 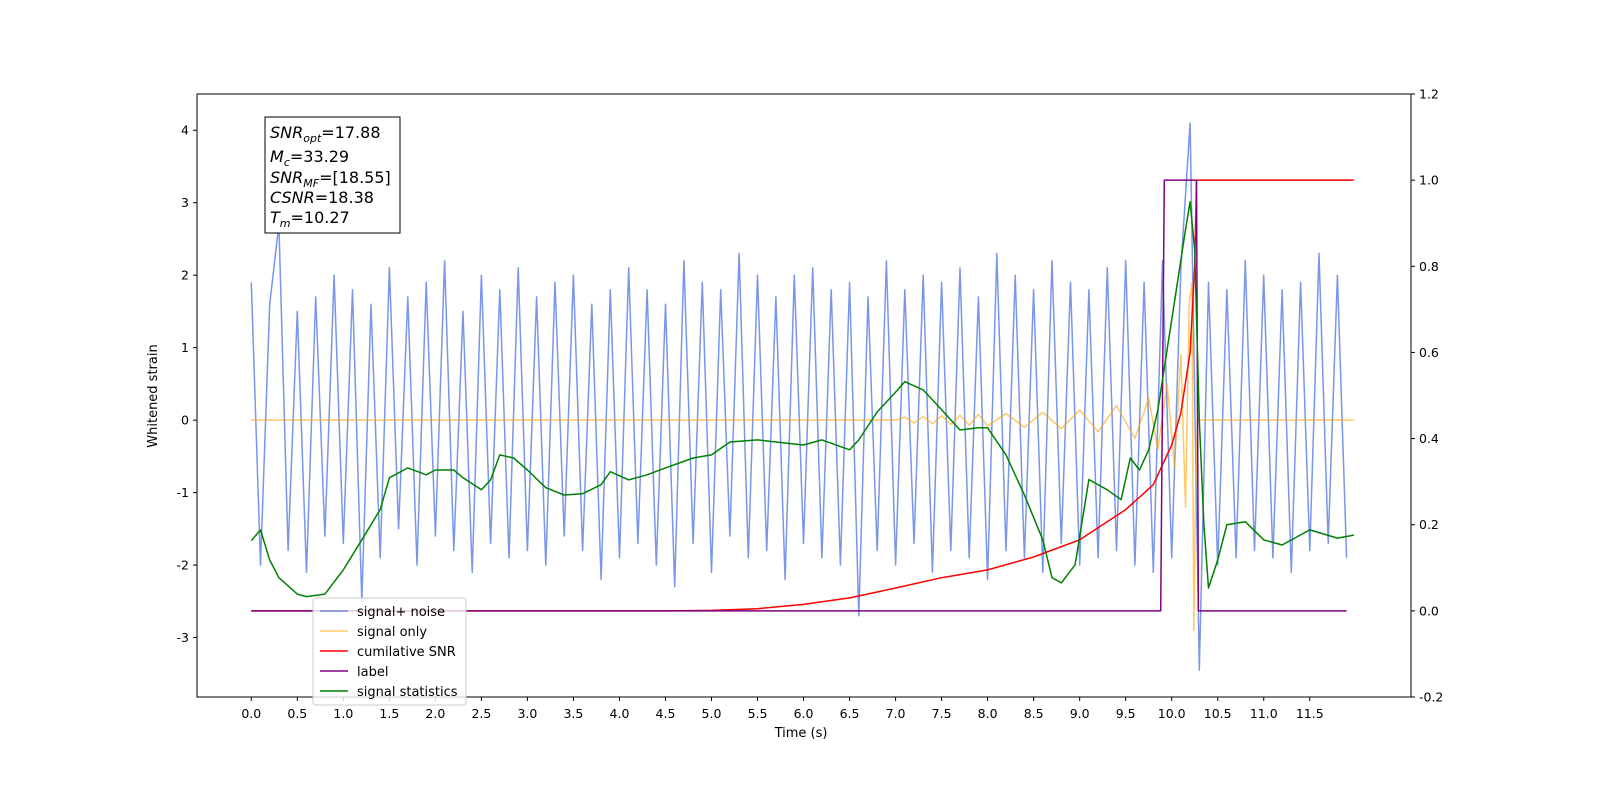 I want to click on legend-label: cumilative SNR, so click(x=406, y=652).